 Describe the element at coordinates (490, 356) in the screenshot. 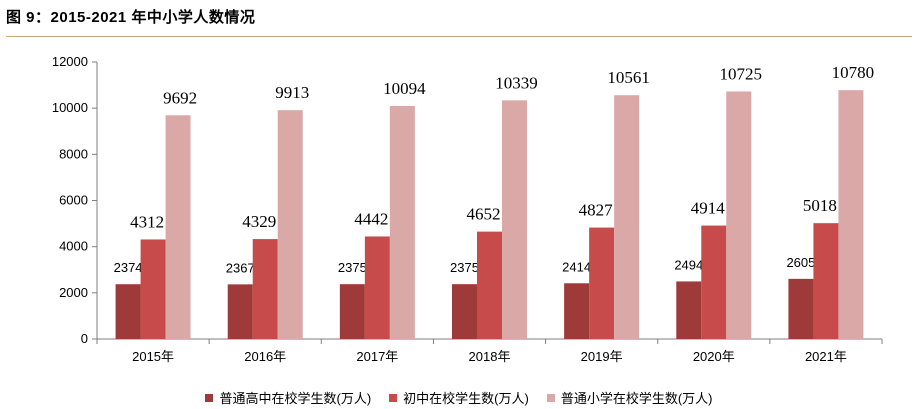

I see `x-tick-label: 2018年` at that location.